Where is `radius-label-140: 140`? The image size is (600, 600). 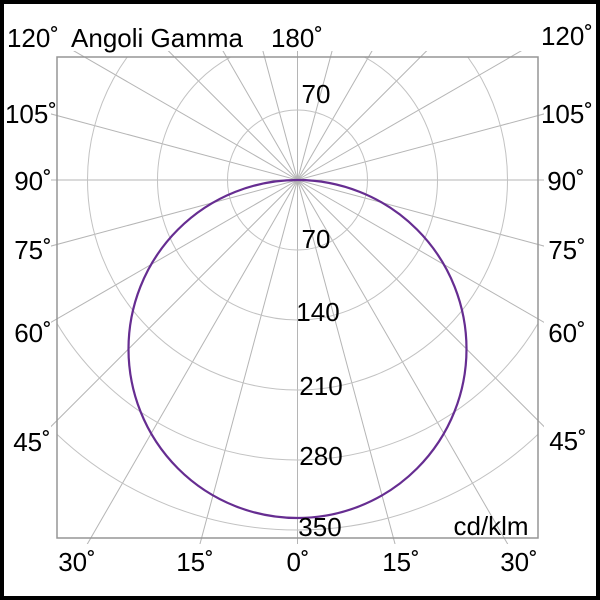 radius-label-140: 140 is located at coordinates (318, 312).